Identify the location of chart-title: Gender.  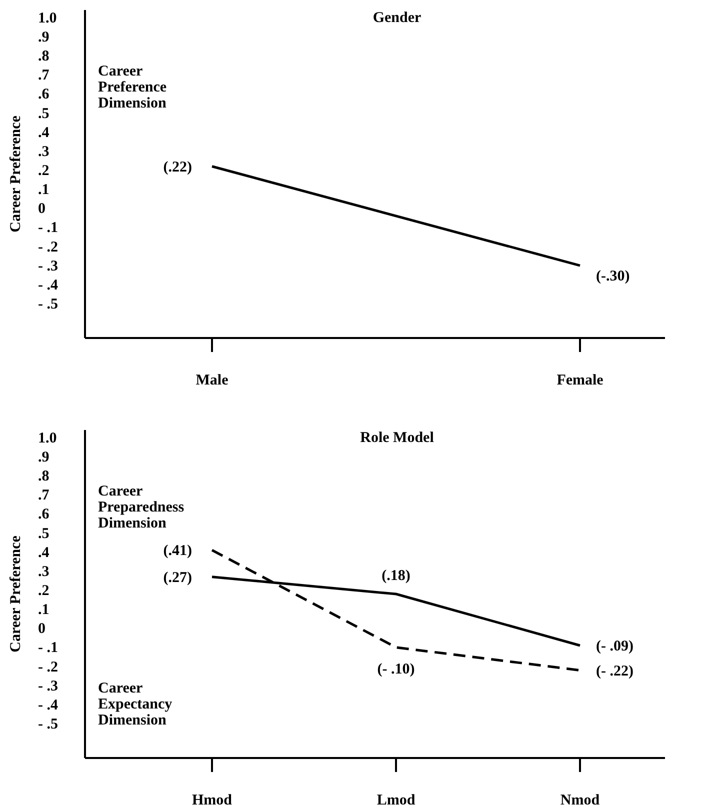
(397, 18).